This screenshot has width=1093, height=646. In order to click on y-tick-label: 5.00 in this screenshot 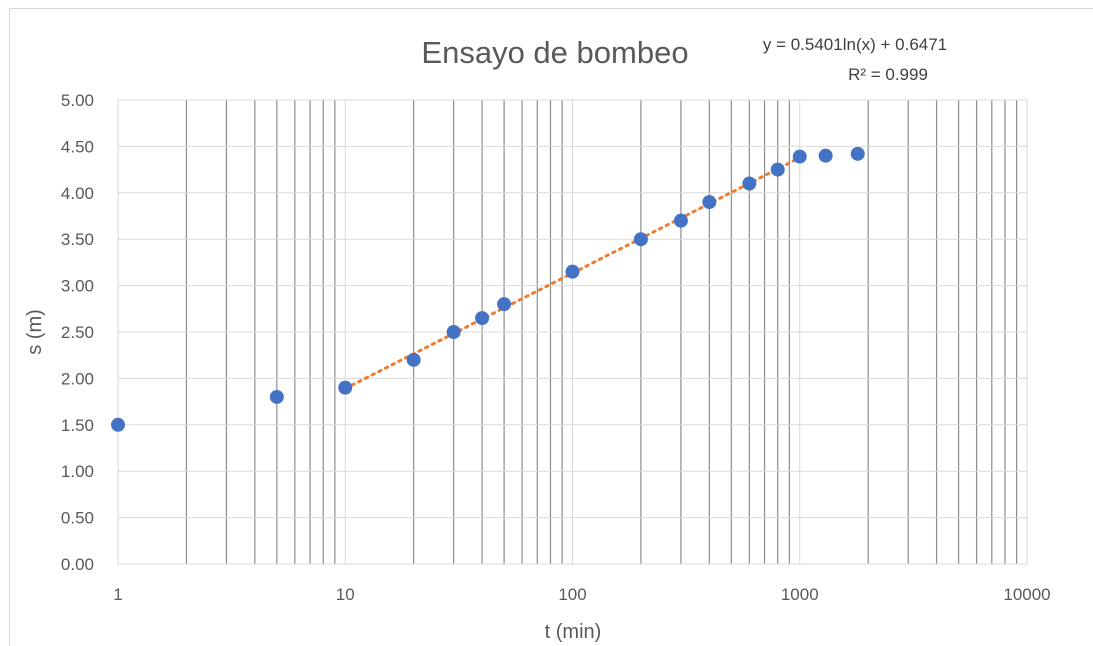, I will do `click(77, 100)`.